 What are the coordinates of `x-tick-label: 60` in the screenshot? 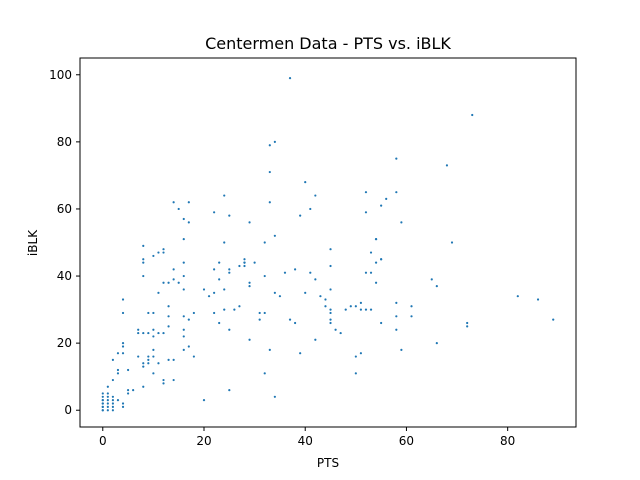 It's located at (406, 441).